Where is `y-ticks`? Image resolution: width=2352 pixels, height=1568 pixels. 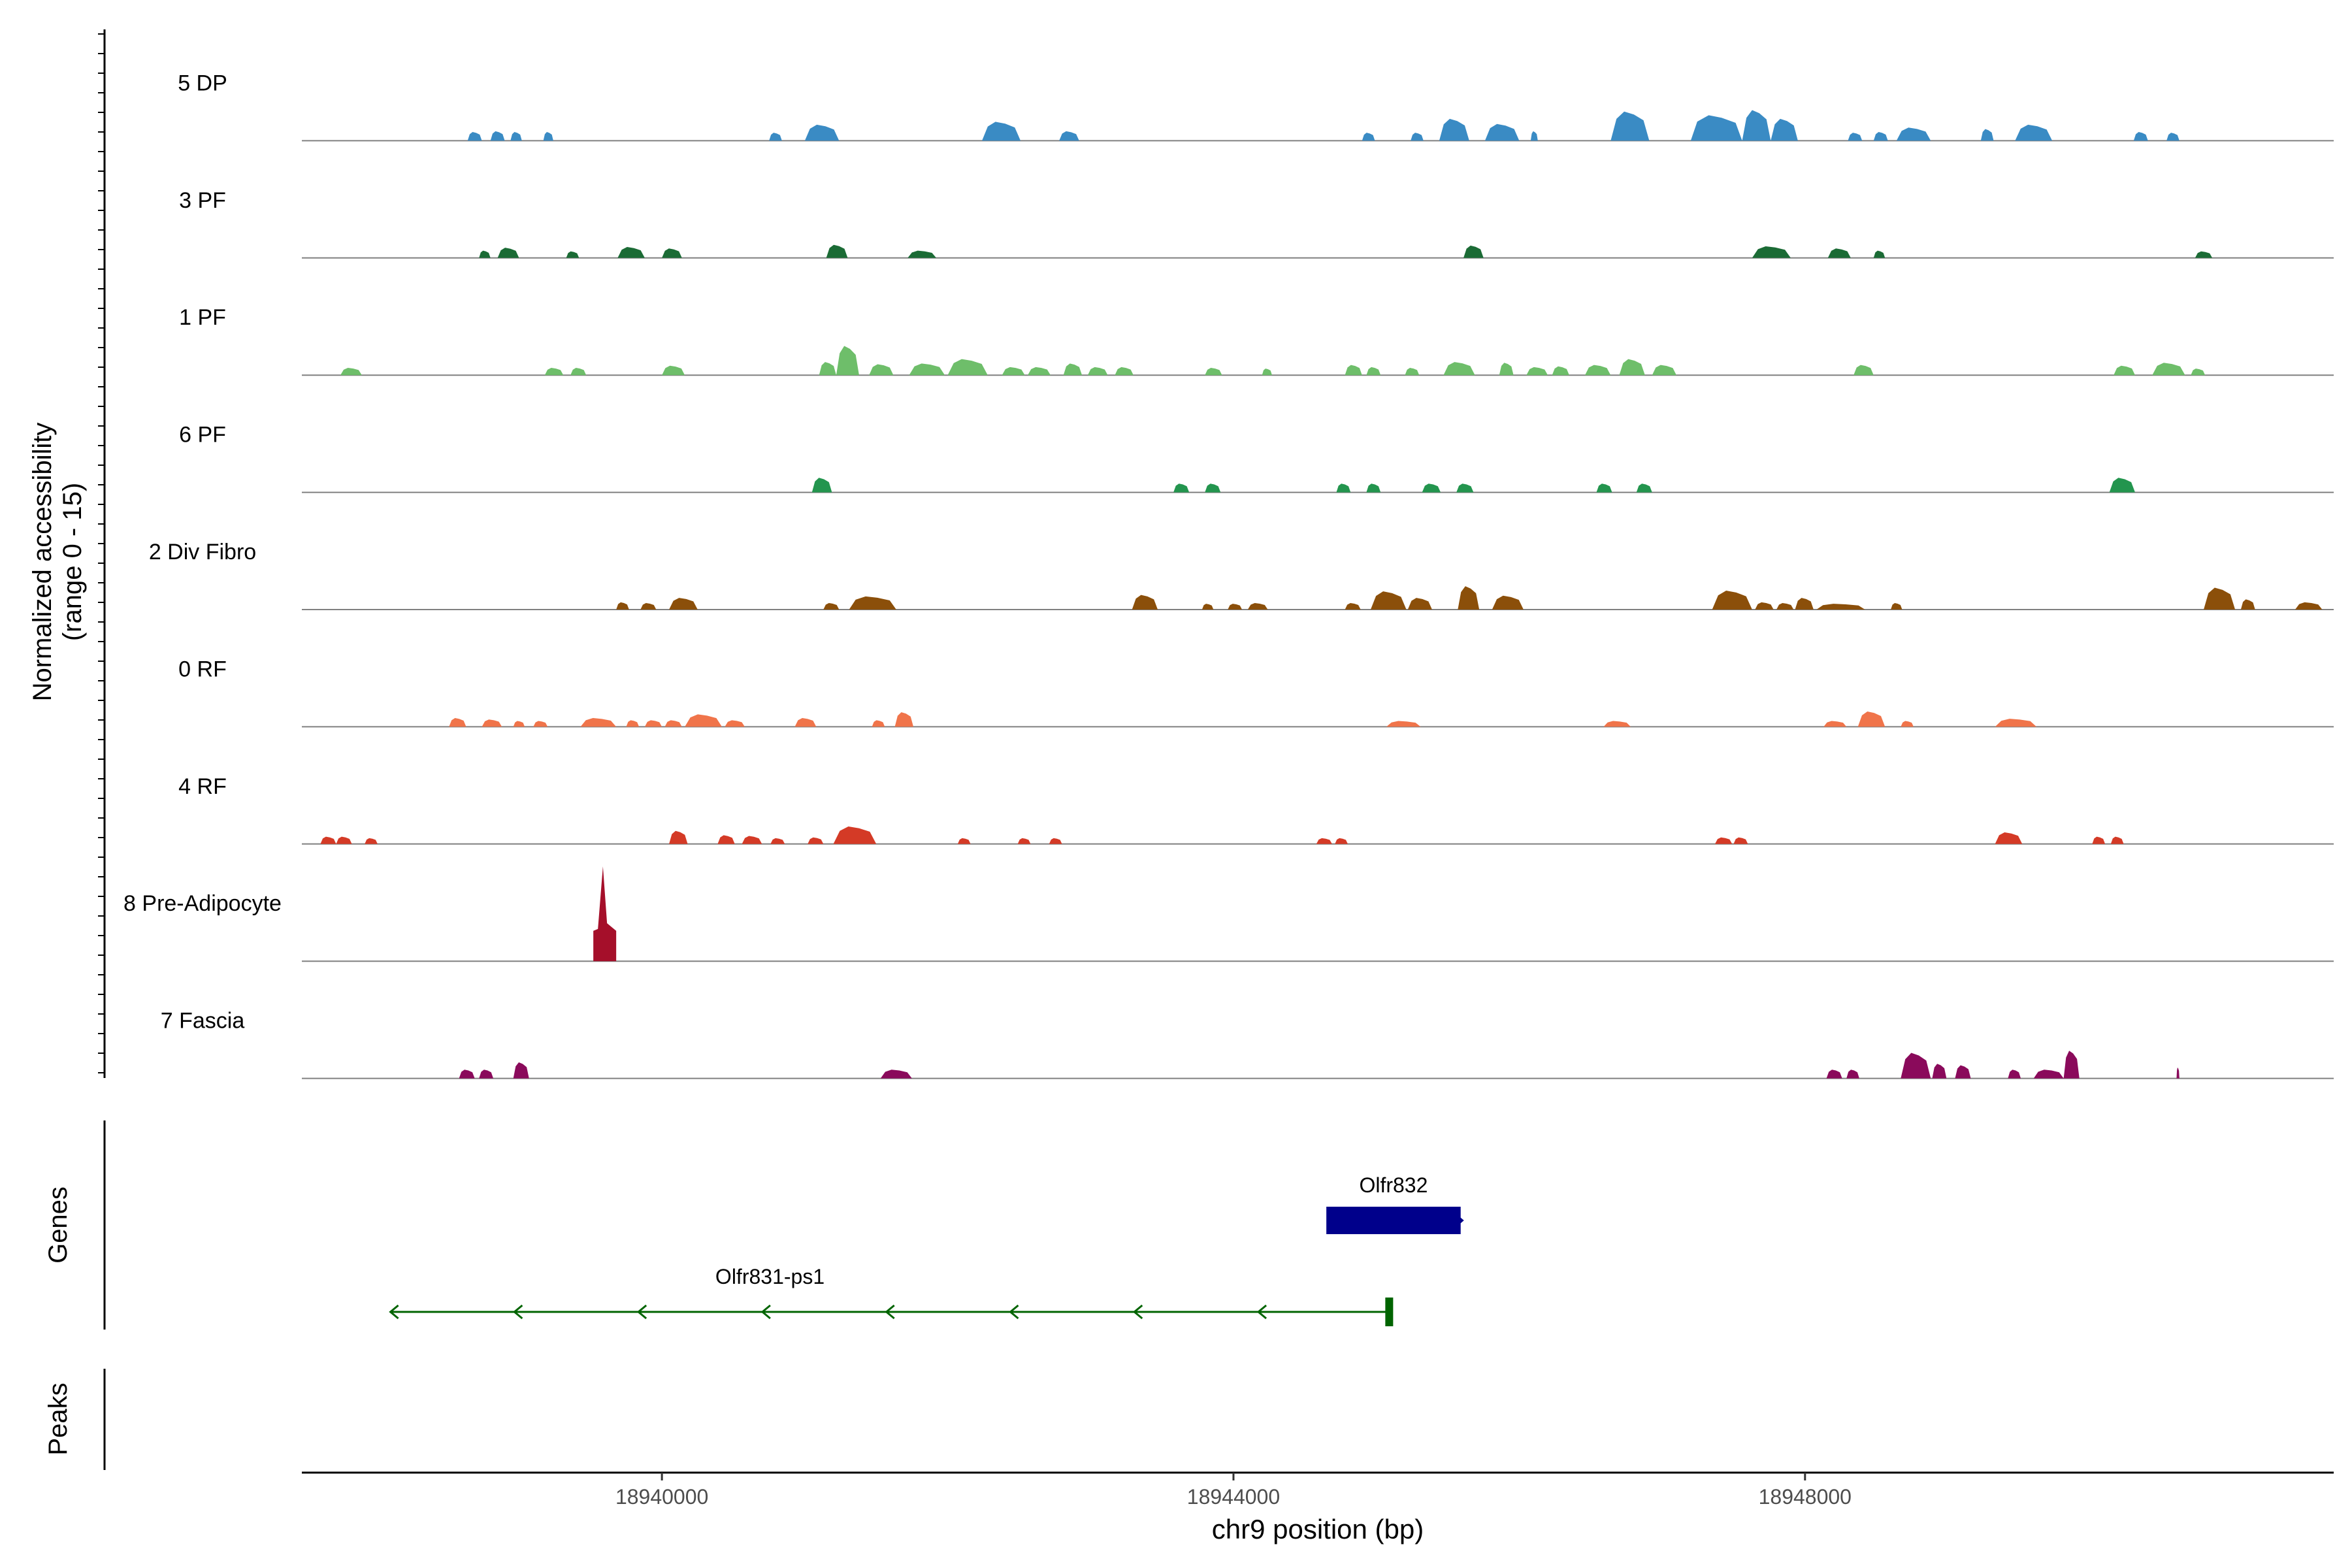
y-ticks is located at coordinates (101, 553).